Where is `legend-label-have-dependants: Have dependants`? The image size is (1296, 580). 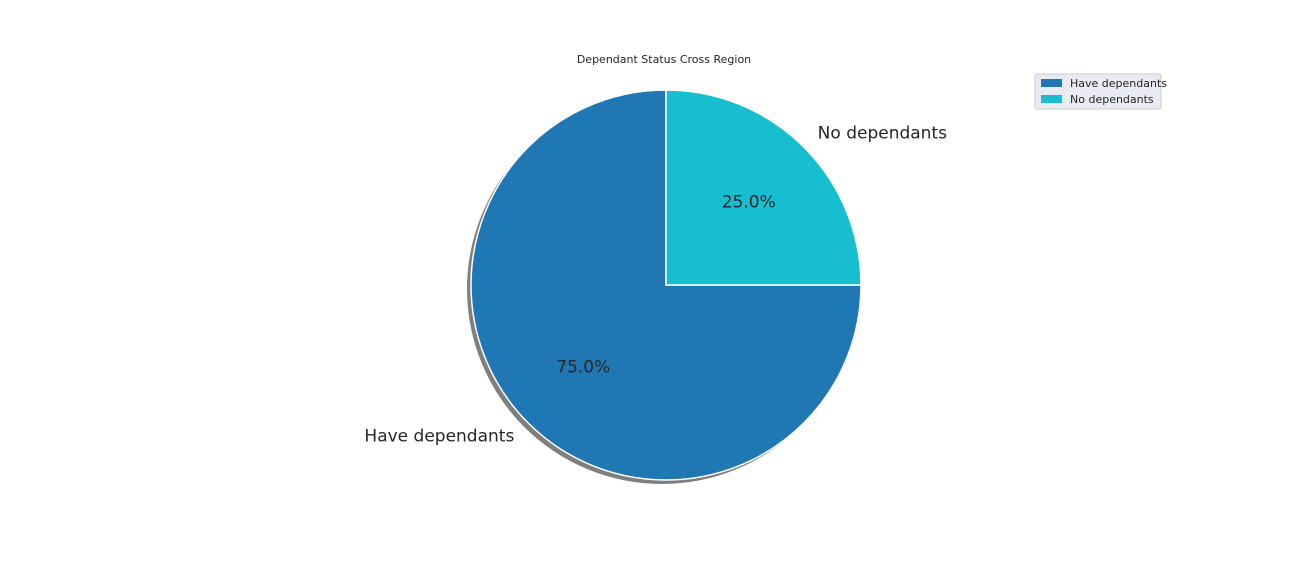 legend-label-have-dependants: Have dependants is located at coordinates (1118, 83).